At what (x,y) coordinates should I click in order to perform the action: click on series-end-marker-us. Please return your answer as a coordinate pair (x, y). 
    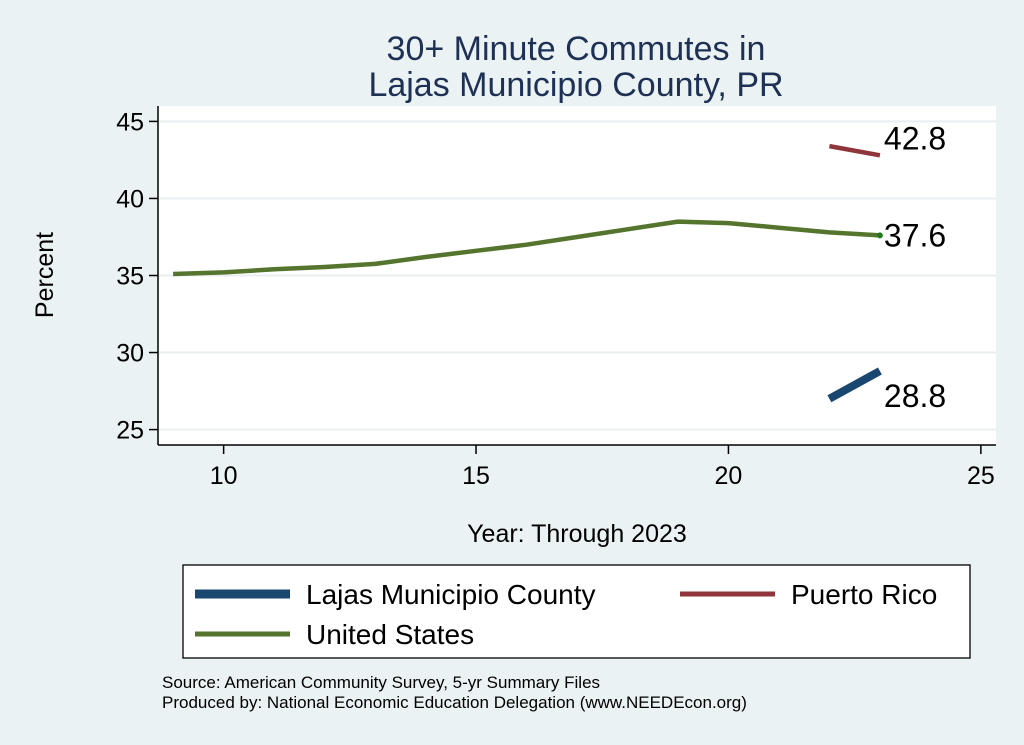
    Looking at the image, I should click on (879, 235).